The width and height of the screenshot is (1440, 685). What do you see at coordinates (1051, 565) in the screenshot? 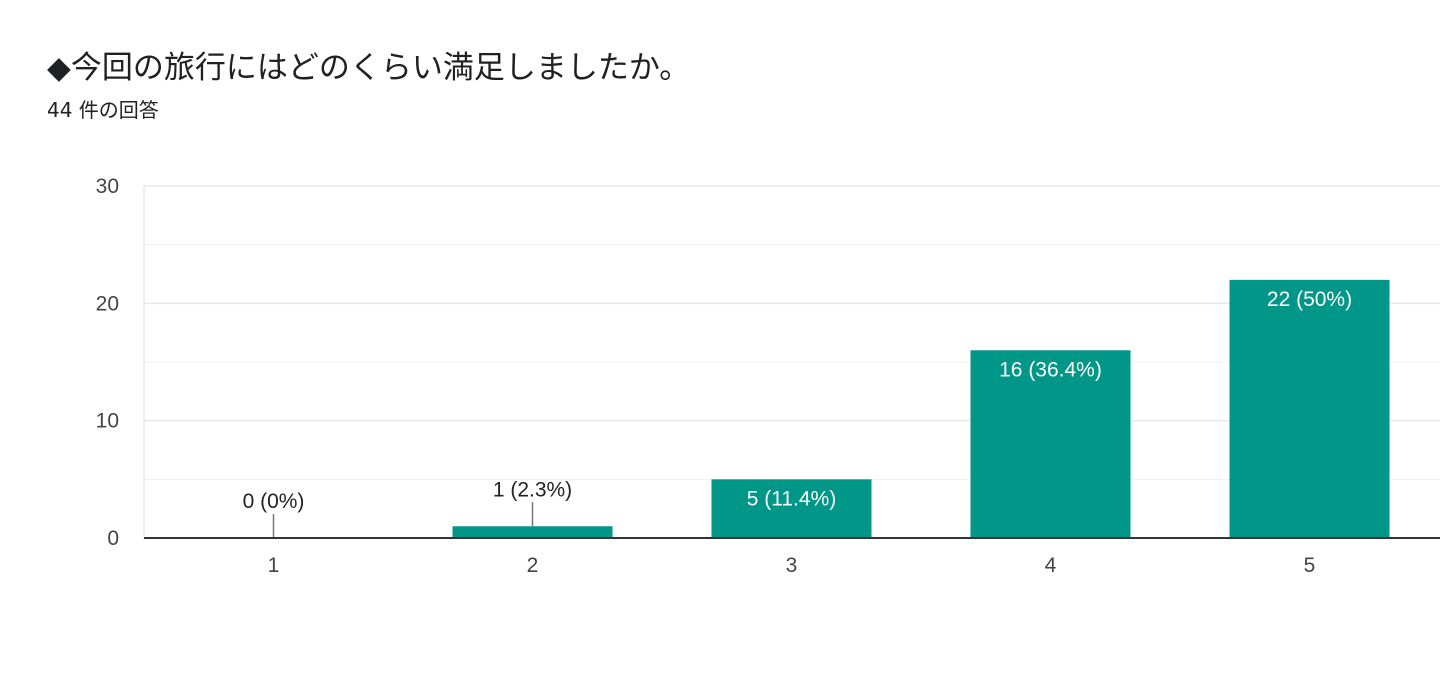
I see `x-tick-label: 4` at bounding box center [1051, 565].